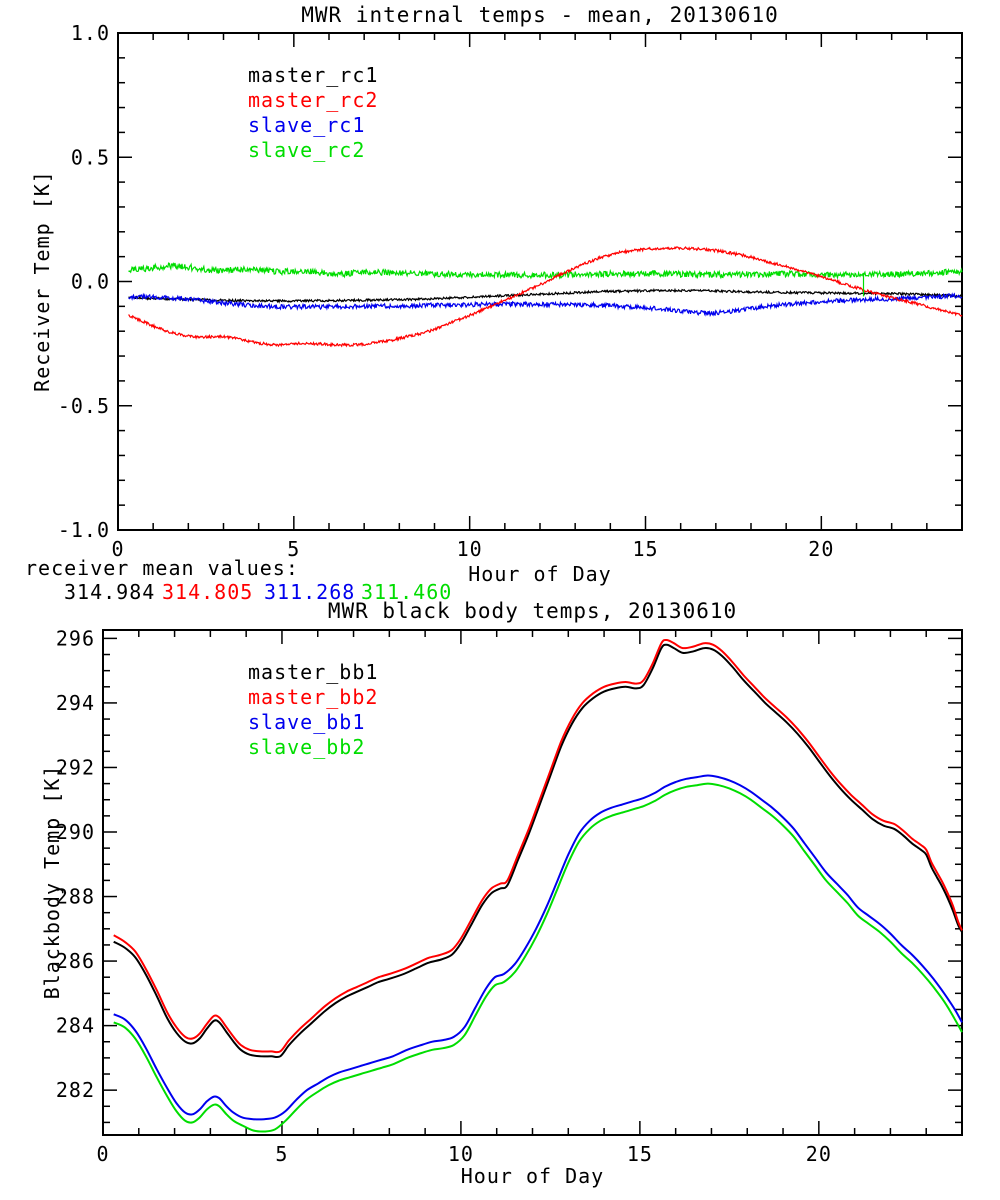  Describe the element at coordinates (162, 568) in the screenshot. I see `mean-values-caption: receiver mean values:` at that location.